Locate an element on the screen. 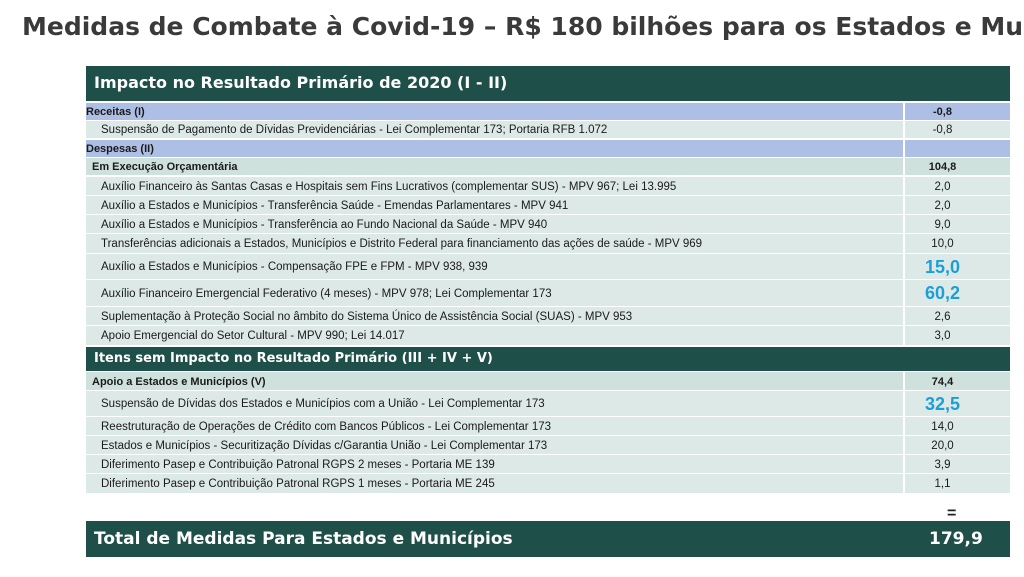 The width and height of the screenshot is (1024, 577). row-value-highlight: 60,2 is located at coordinates (956, 293).